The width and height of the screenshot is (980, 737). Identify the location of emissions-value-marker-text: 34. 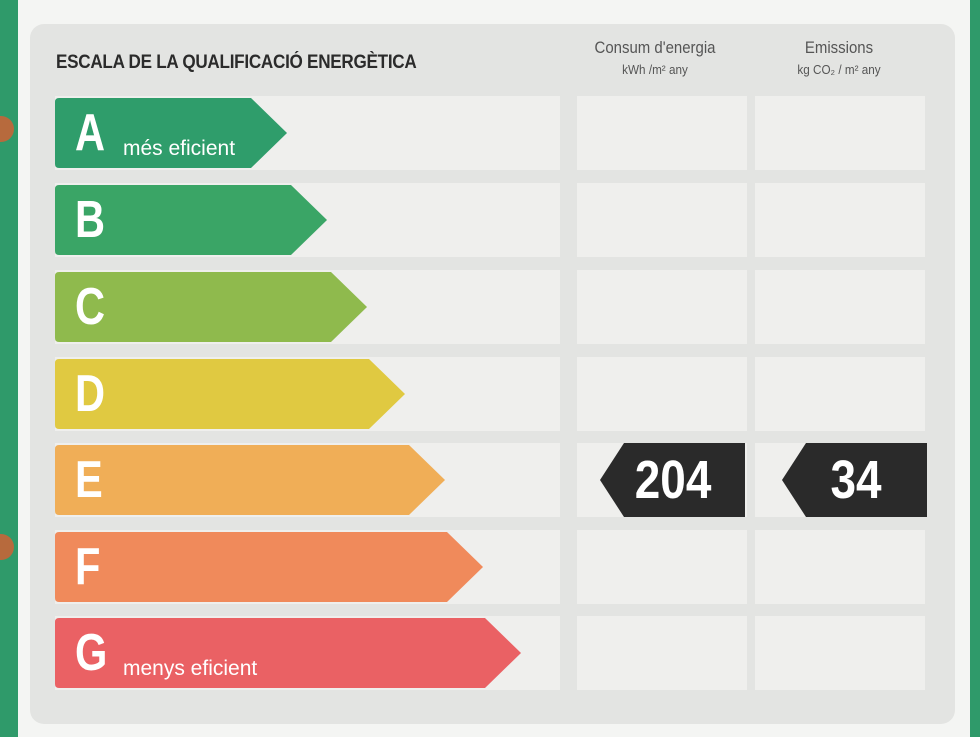
(856, 480).